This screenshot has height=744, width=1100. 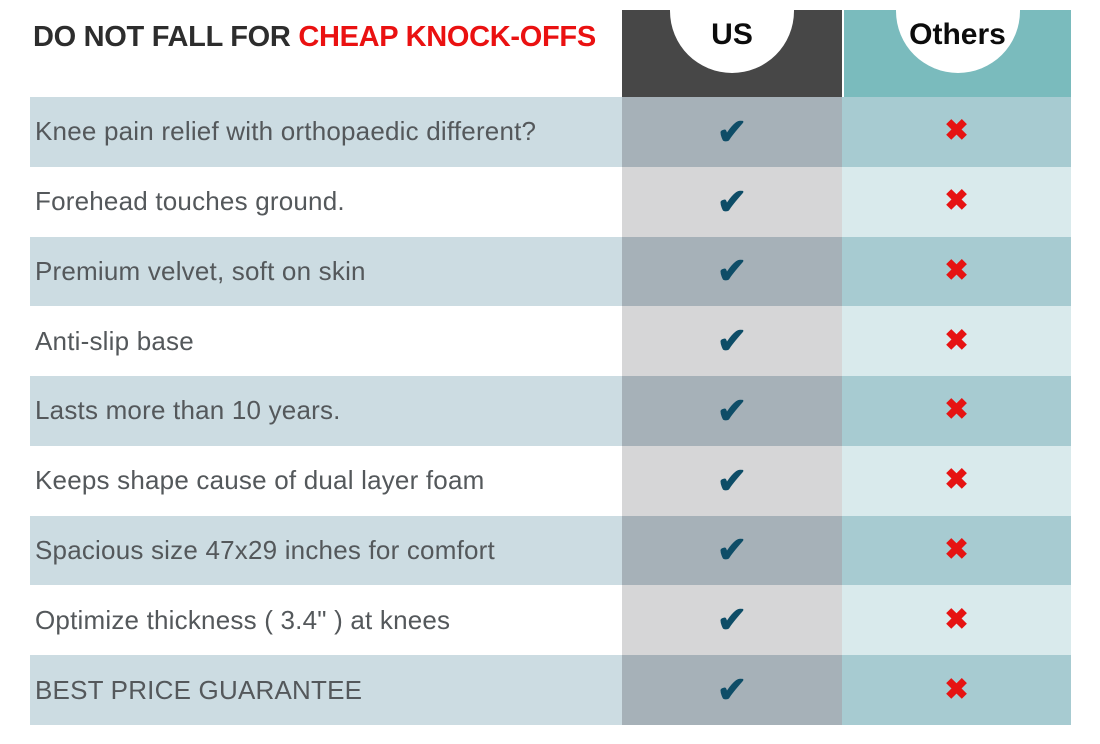 What do you see at coordinates (956, 53) in the screenshot?
I see `header-column-others: Others` at bounding box center [956, 53].